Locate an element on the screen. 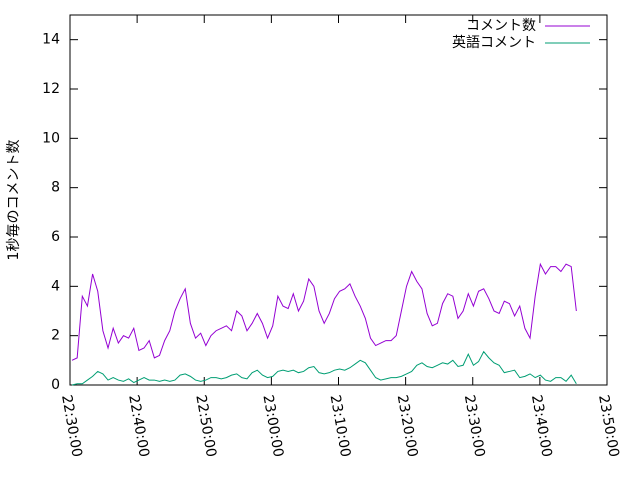 This screenshot has width=640, height=480. x-tick-label: 23:10:00 is located at coordinates (340, 426).